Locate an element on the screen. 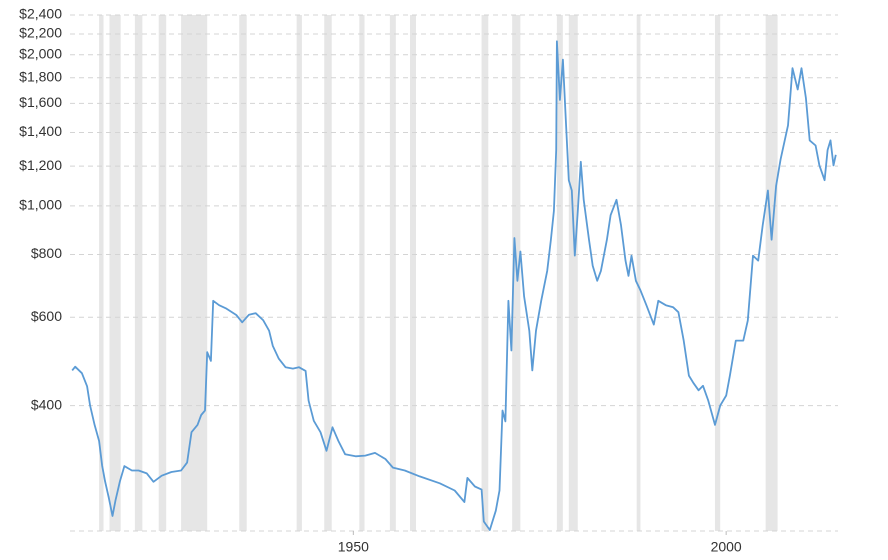  y-tick-label: $1,400 is located at coordinates (40, 131).